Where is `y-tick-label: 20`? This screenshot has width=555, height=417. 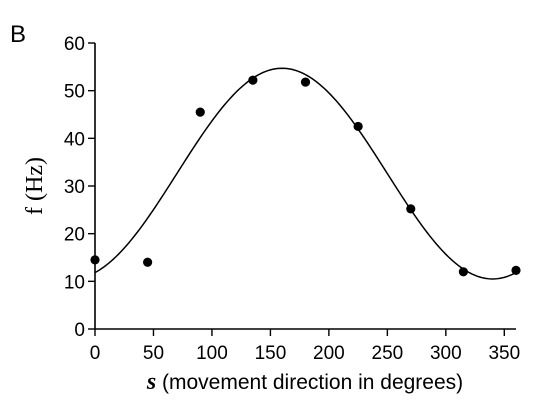 y-tick-label: 20 is located at coordinates (74, 235).